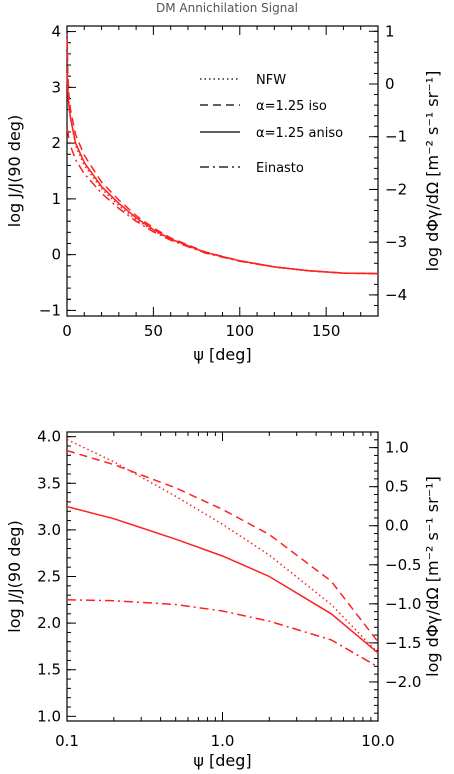 Image resolution: width=454 pixels, height=774 pixels. Describe the element at coordinates (56, 143) in the screenshot. I see `y-tick-label: 2` at that location.